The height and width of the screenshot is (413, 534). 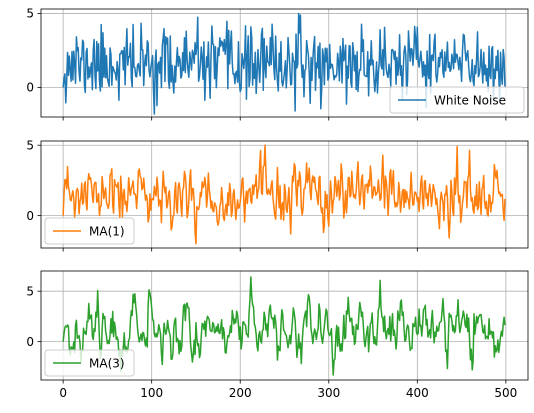 I want to click on panel-1-ytick-label-1: 5, so click(x=30, y=14).